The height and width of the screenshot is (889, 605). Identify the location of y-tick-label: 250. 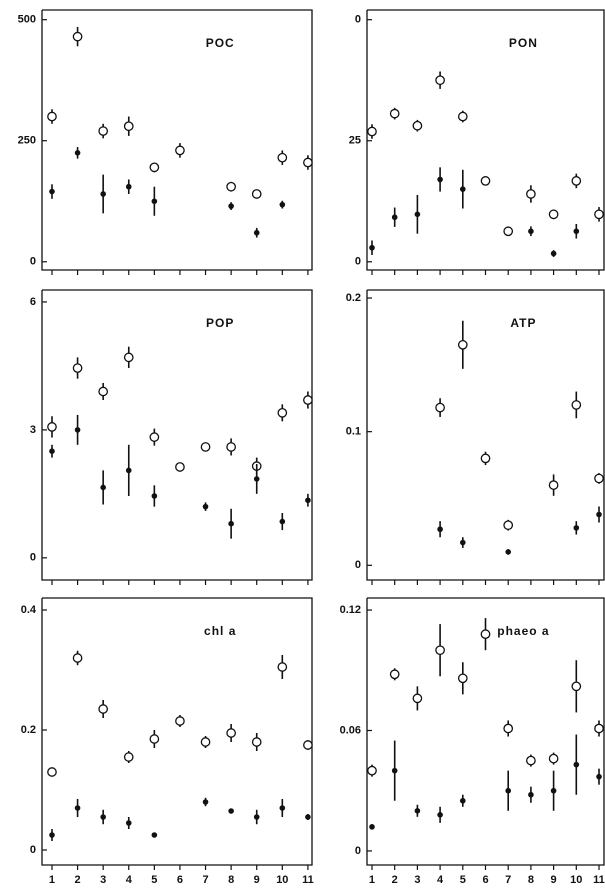
(27, 141).